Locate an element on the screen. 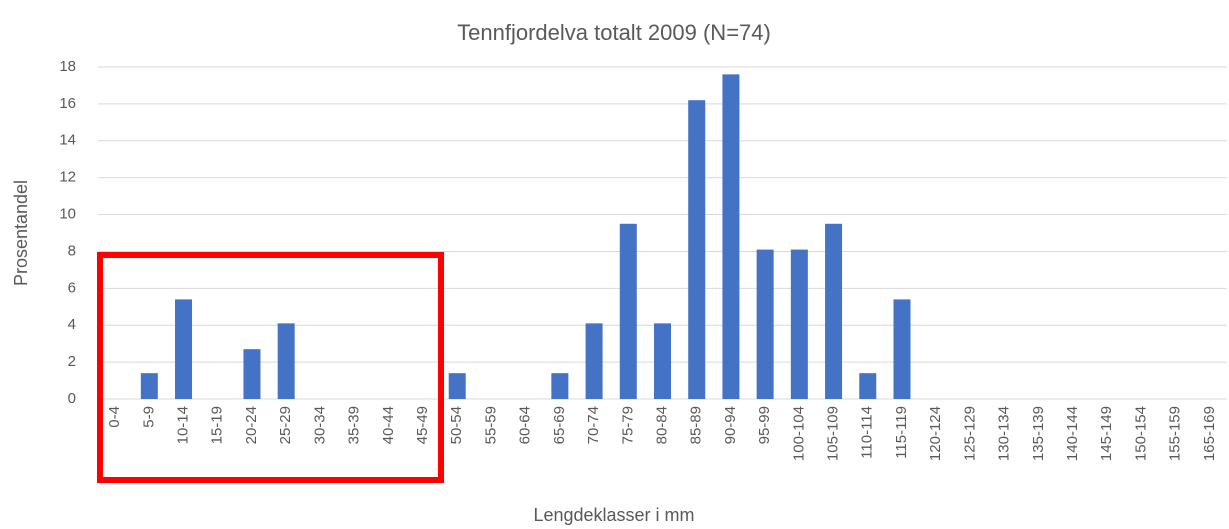  x-tick-label: 85-89 is located at coordinates (696, 425).